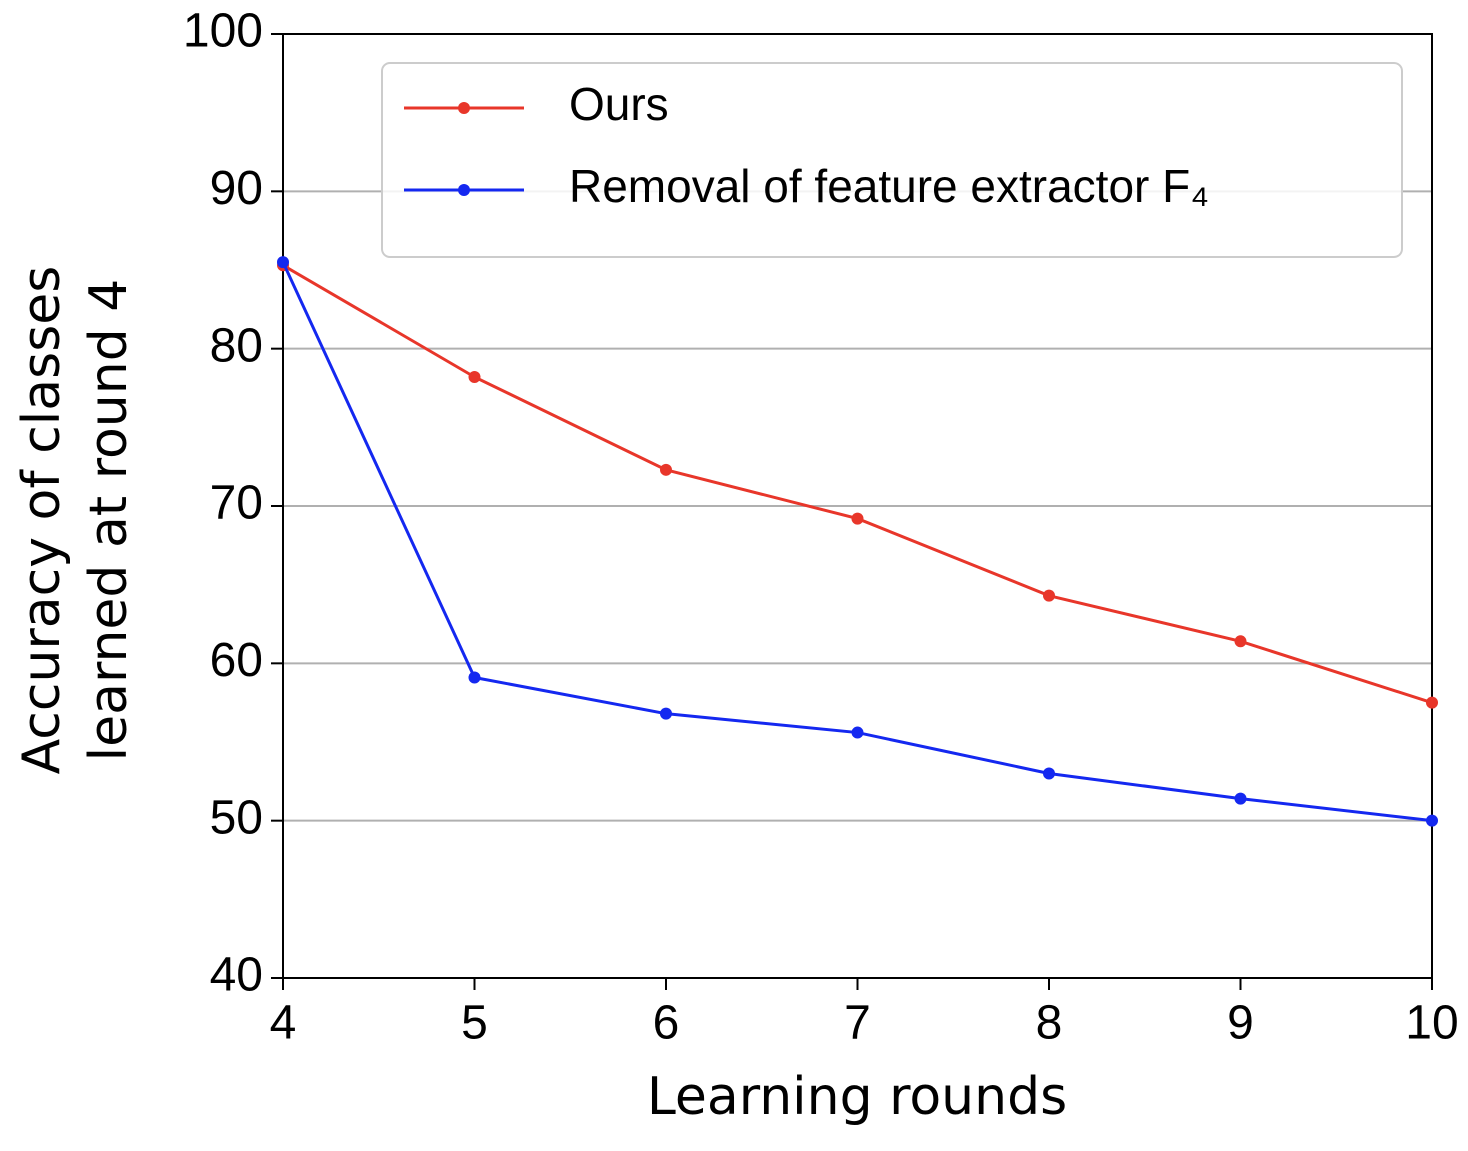 The image size is (1468, 1151). I want to click on x-tick-label: 10, so click(1431, 1023).